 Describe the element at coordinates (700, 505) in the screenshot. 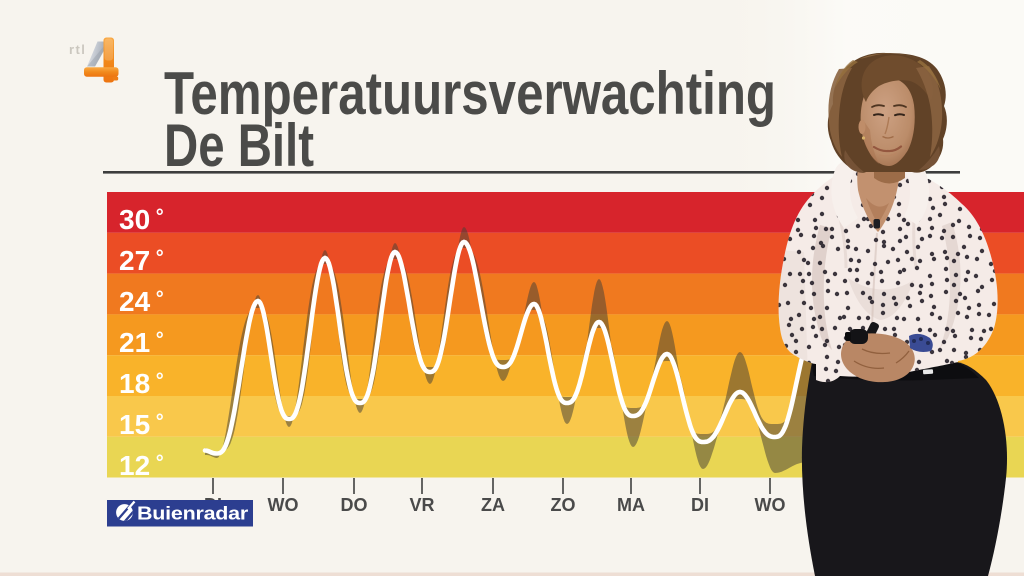

I see `svg-text: DI` at that location.